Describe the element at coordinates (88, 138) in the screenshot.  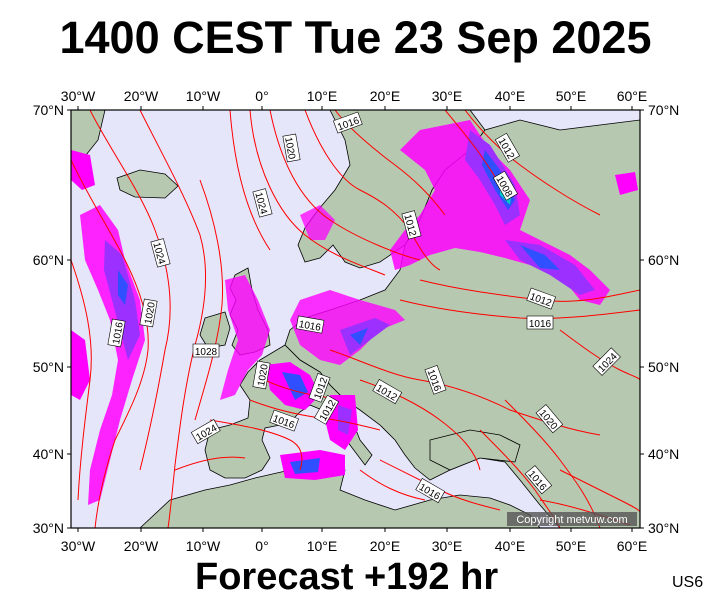
I see `greenland-land` at that location.